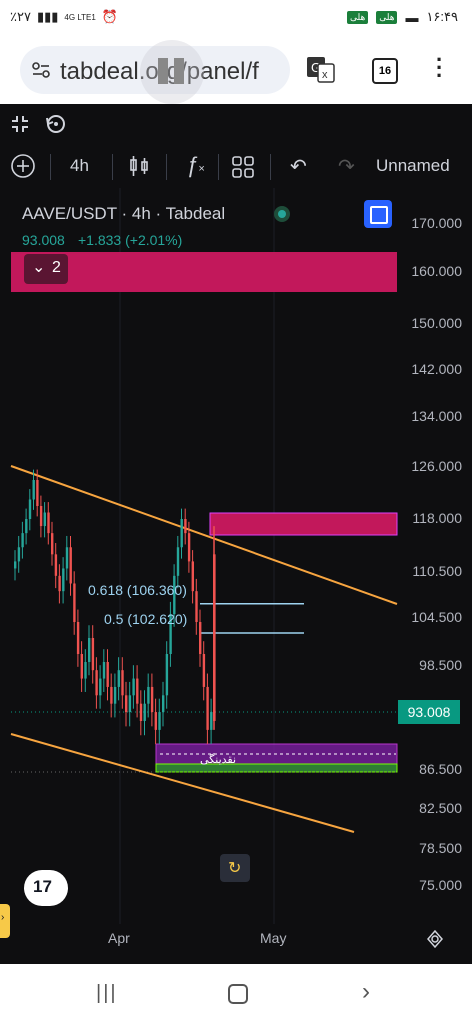 Image resolution: width=472 pixels, height=1024 pixels. What do you see at coordinates (429, 712) in the screenshot?
I see `current-price-tag: 93.008` at bounding box center [429, 712].